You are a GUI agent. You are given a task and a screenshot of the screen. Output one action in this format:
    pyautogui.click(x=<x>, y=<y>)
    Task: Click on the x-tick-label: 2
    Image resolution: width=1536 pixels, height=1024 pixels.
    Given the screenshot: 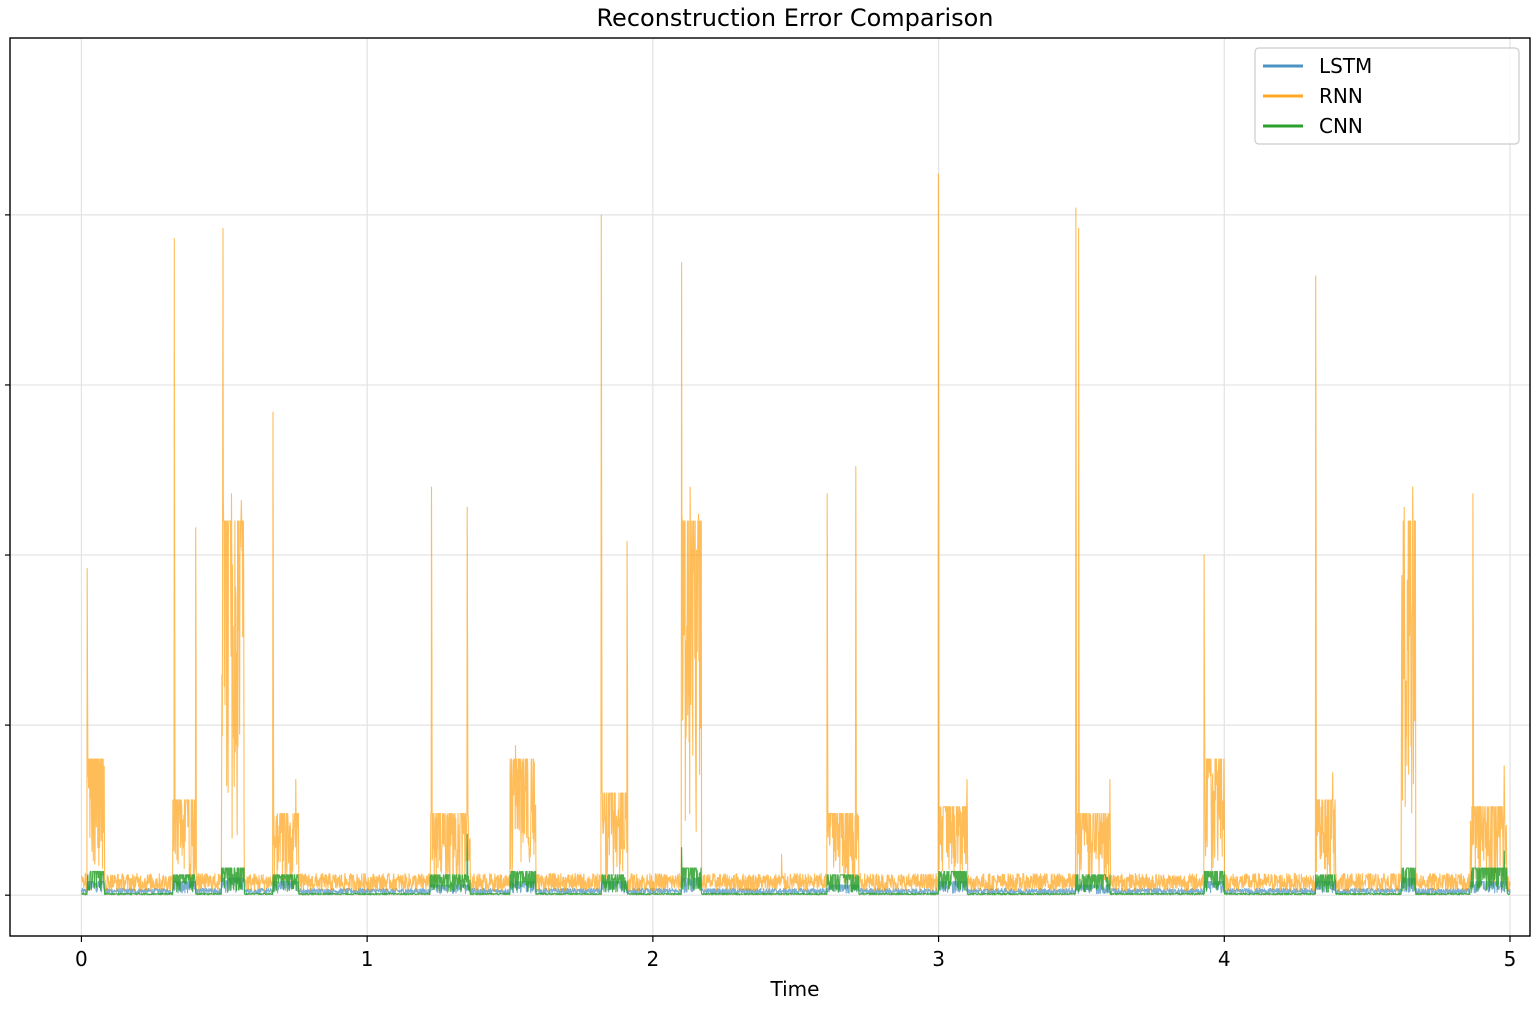 What is the action you would take?
    pyautogui.click(x=652, y=959)
    